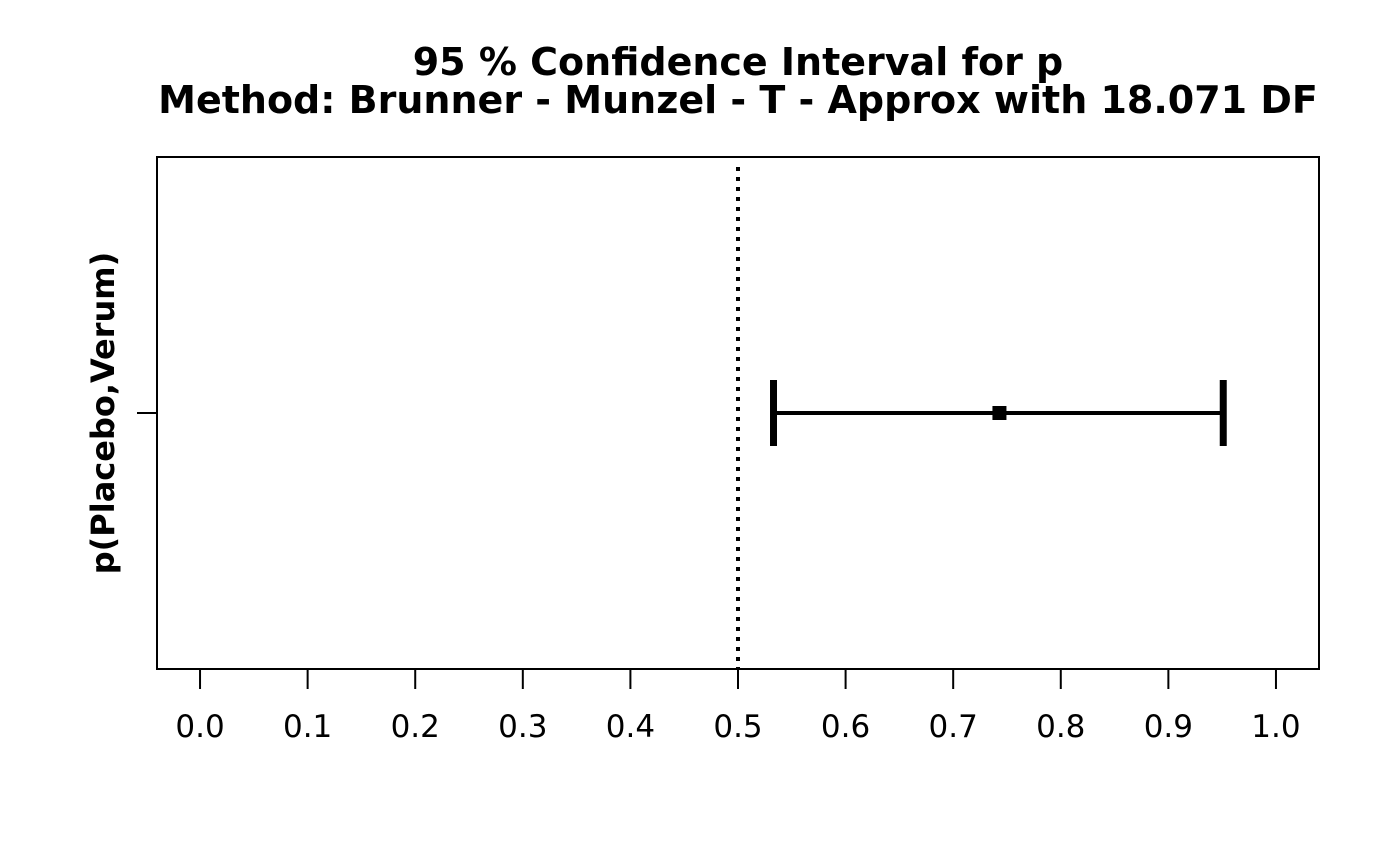 This screenshot has height=865, width=1400. What do you see at coordinates (307, 727) in the screenshot?
I see `x-tick-label: 0.1` at bounding box center [307, 727].